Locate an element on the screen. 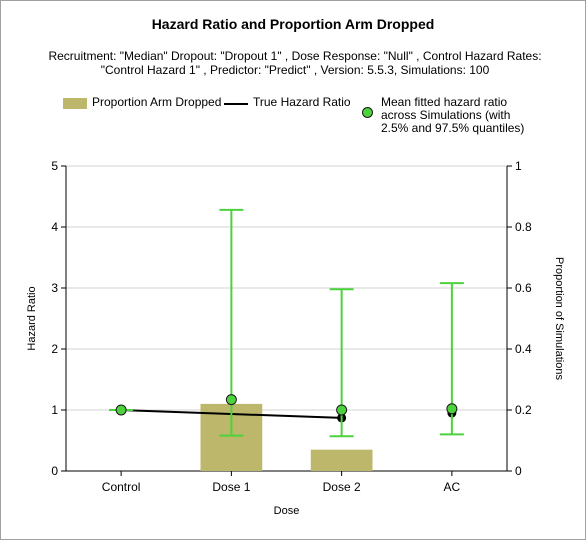 Image resolution: width=586 pixels, height=540 pixels. legend-label: True Hazard Ratio is located at coordinates (302, 102).